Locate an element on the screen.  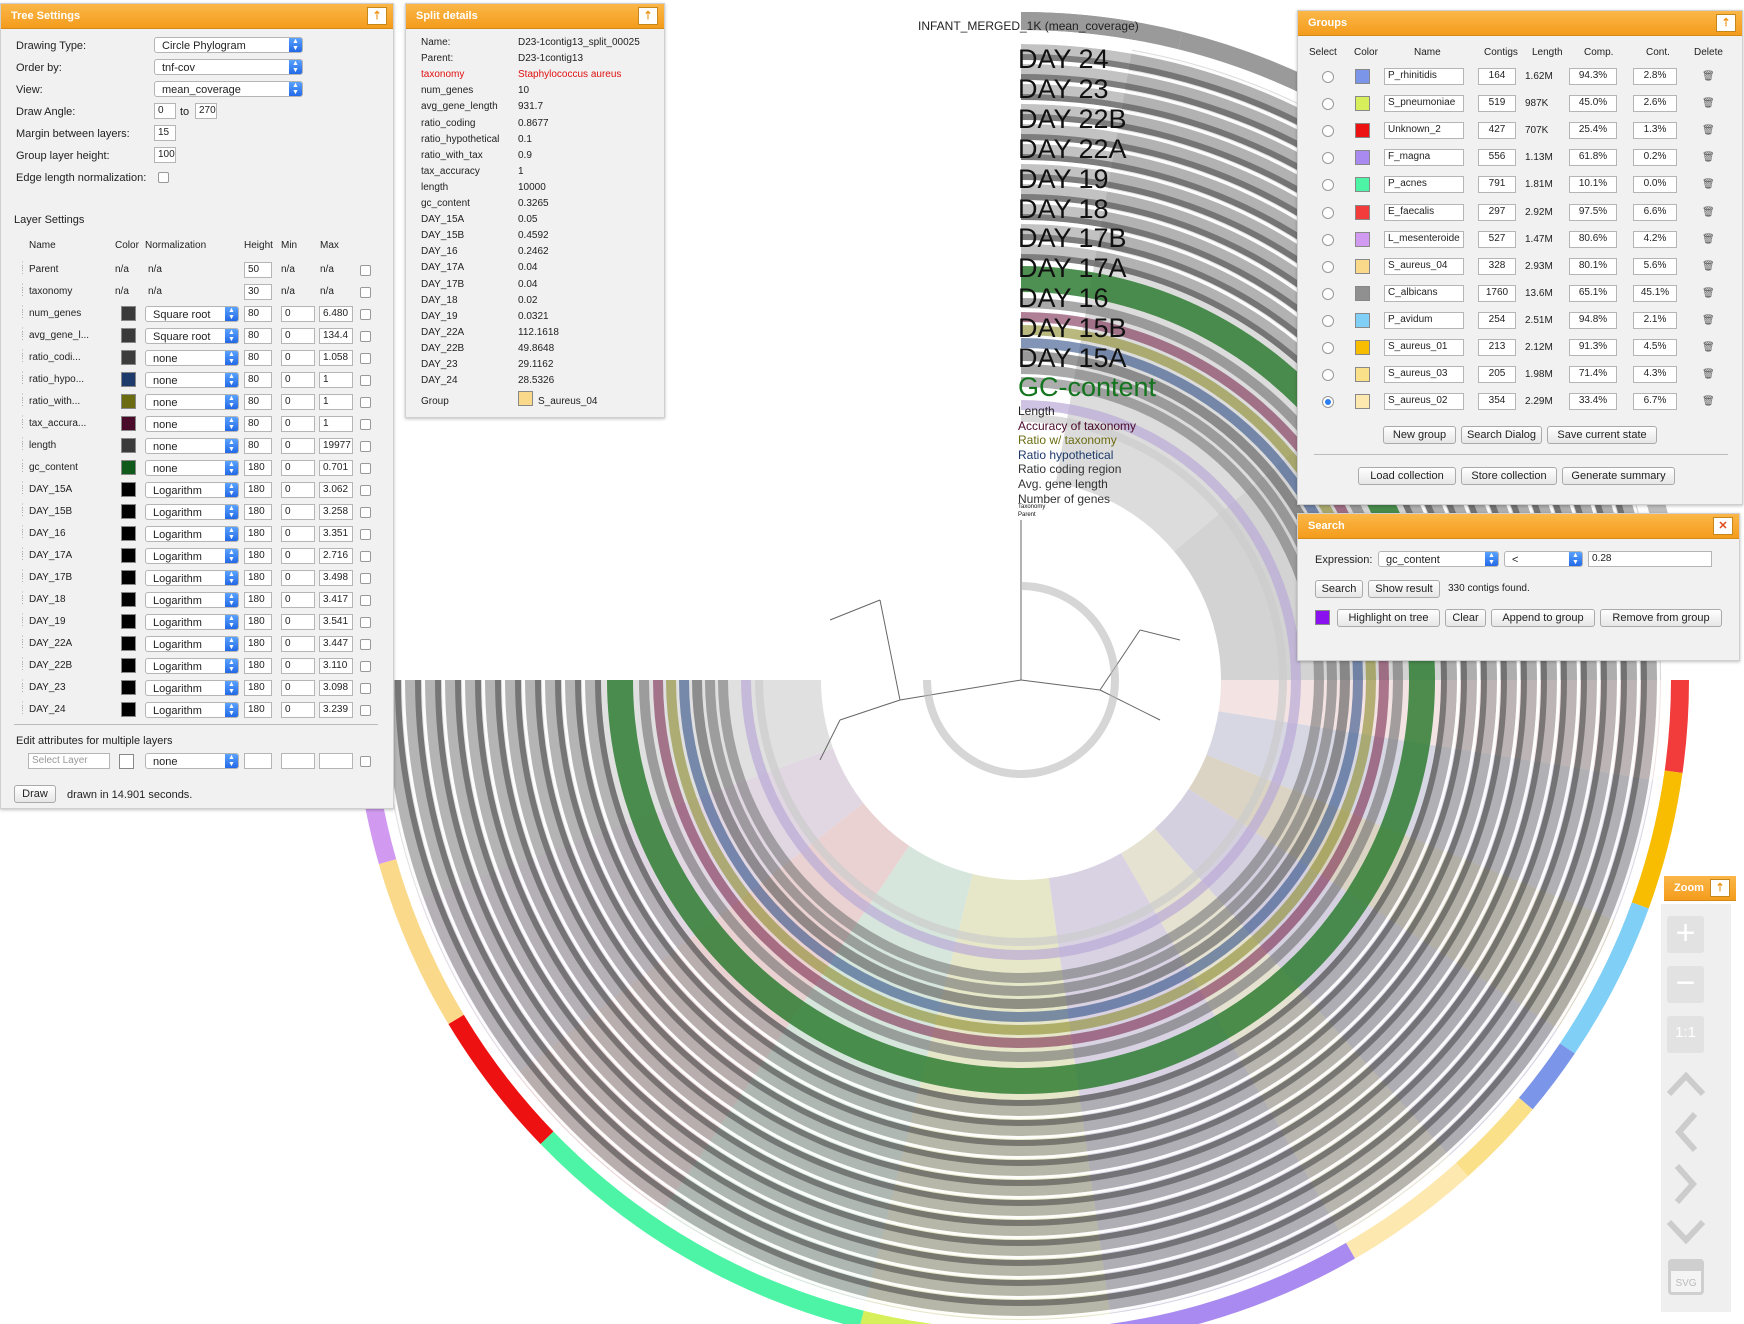
layer-max-input: 3.498 is located at coordinates (336, 578).